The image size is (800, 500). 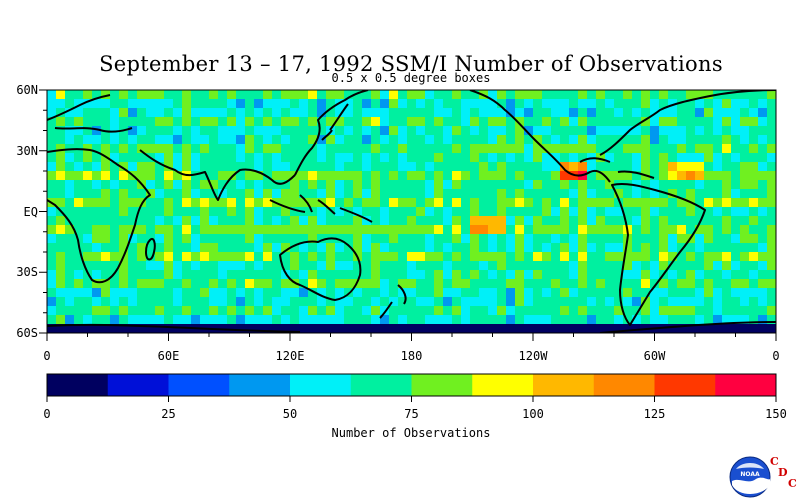 What do you see at coordinates (411, 385) in the screenshot?
I see `colorbar` at bounding box center [411, 385].